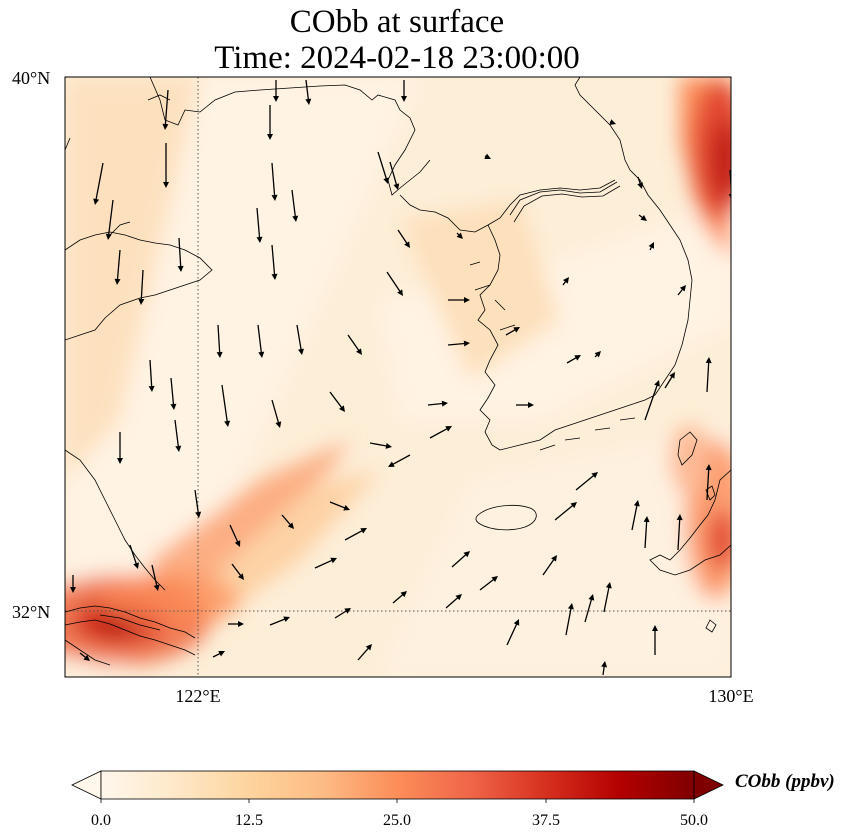  Describe the element at coordinates (397, 785) in the screenshot. I see `colorbar-ramp` at that location.